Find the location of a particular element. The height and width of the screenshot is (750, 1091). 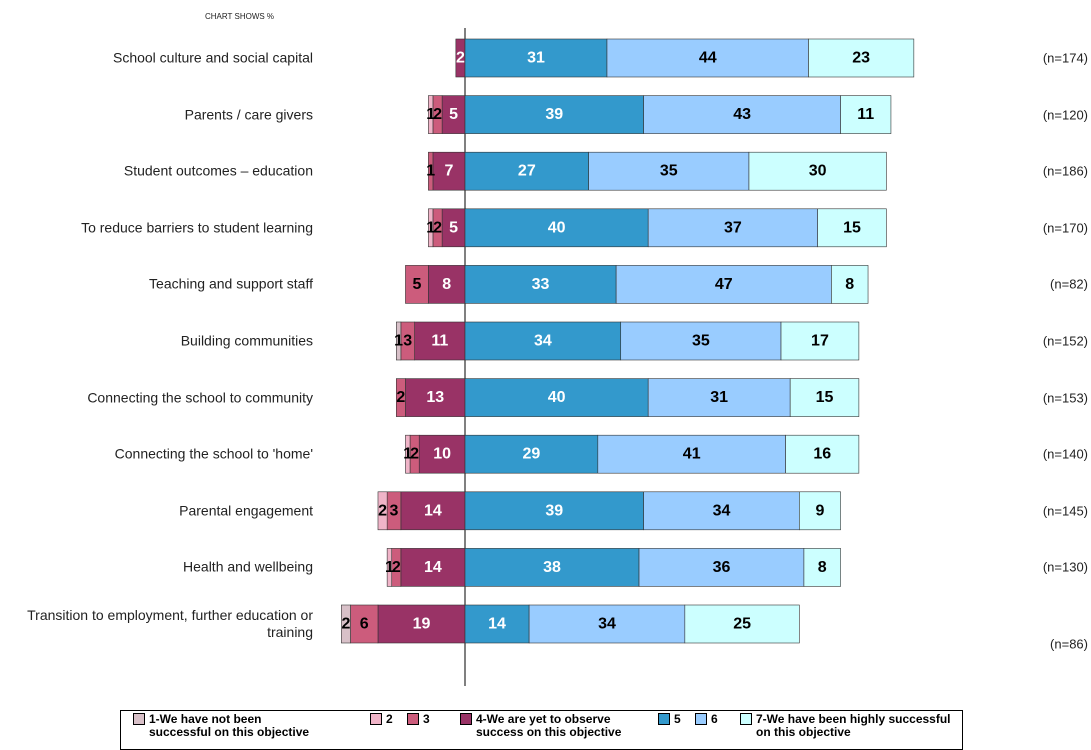

value-label: 31 is located at coordinates (719, 397).